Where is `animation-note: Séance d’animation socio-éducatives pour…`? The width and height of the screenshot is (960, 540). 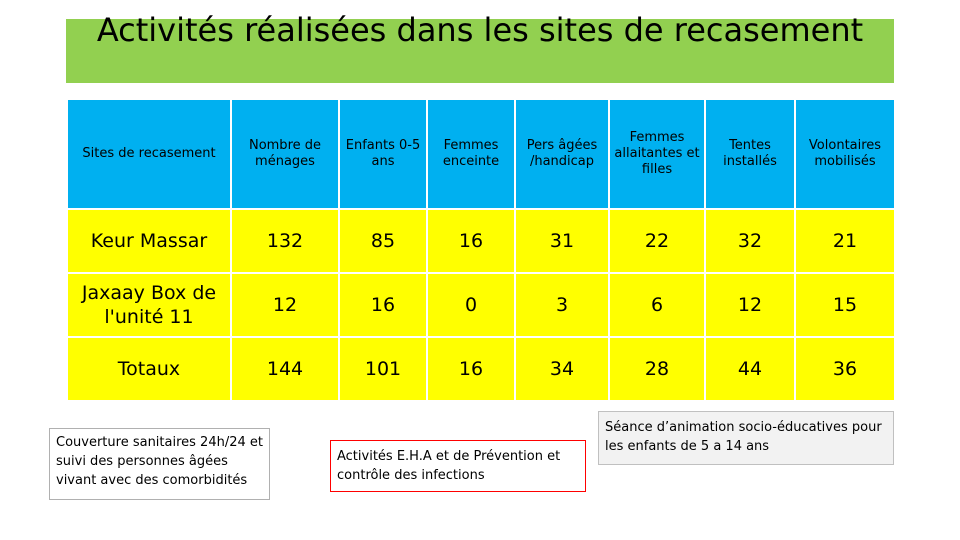 animation-note: Séance d’animation socio-éducatives pour… is located at coordinates (746, 438).